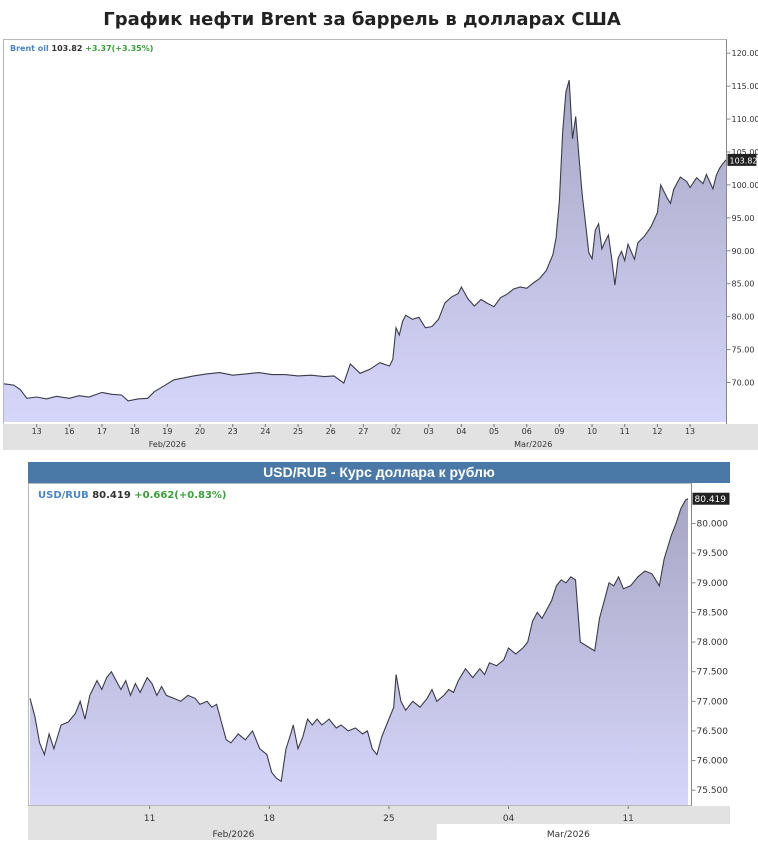  Describe the element at coordinates (265, 431) in the screenshot. I see `x-tick-label: 24` at that location.